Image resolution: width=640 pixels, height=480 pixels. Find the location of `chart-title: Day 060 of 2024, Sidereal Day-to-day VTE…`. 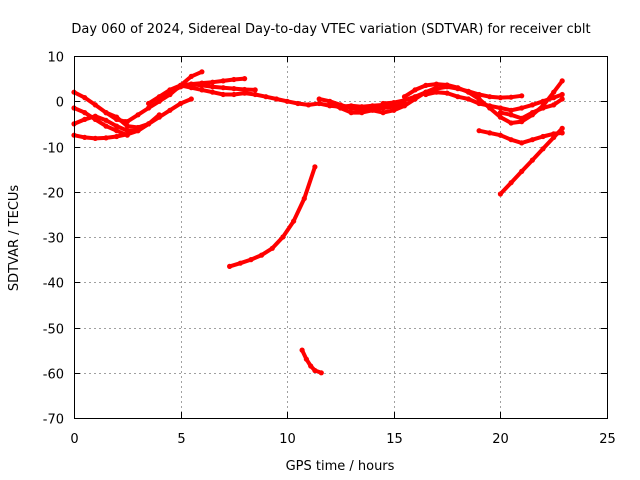

chart-title: Day 060 of 2024, Sidereal Day-to-day VTE… is located at coordinates (330, 29).